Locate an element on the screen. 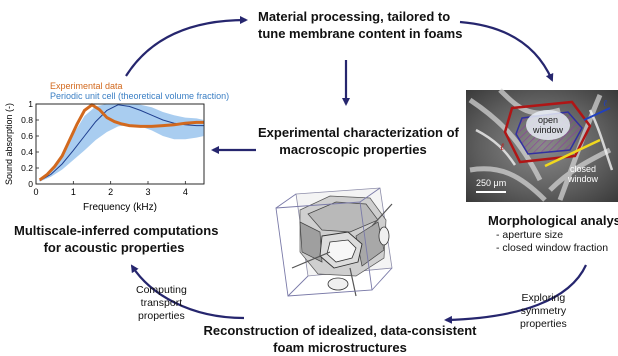 The image size is (618, 356). x-tick-label: 1 is located at coordinates (73, 192).